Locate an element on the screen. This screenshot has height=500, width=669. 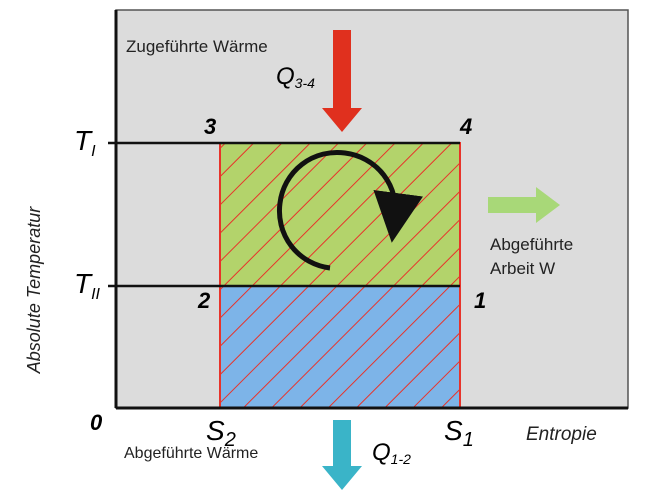
corner-label: 4 is located at coordinates (465, 126).